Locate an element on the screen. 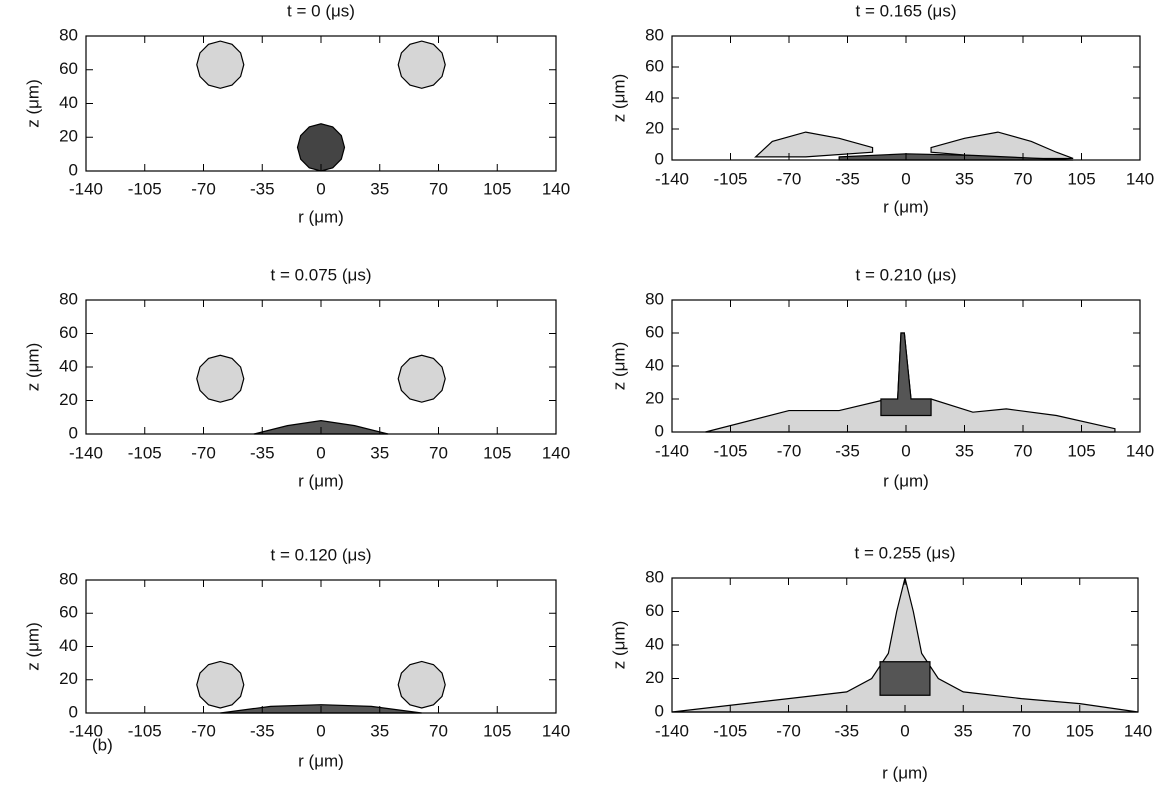  panel-title: t = 0.255 (μs) is located at coordinates (905, 552).